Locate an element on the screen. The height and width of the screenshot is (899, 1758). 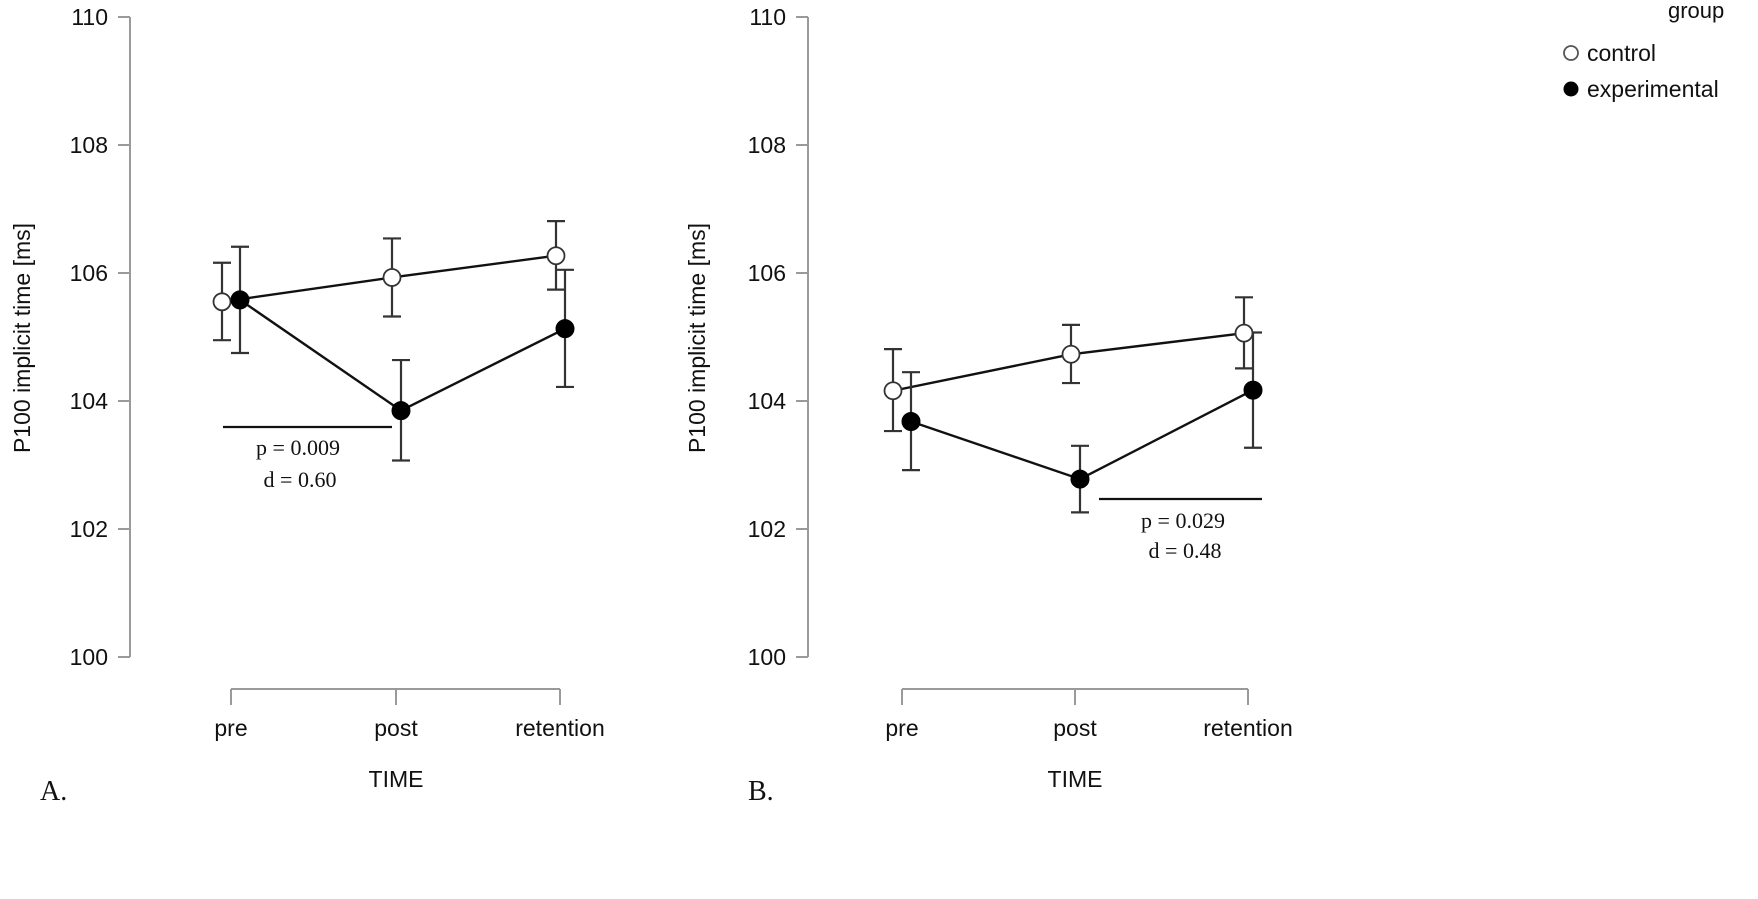
panel-b-y-tick-label: 108 is located at coordinates (767, 145).